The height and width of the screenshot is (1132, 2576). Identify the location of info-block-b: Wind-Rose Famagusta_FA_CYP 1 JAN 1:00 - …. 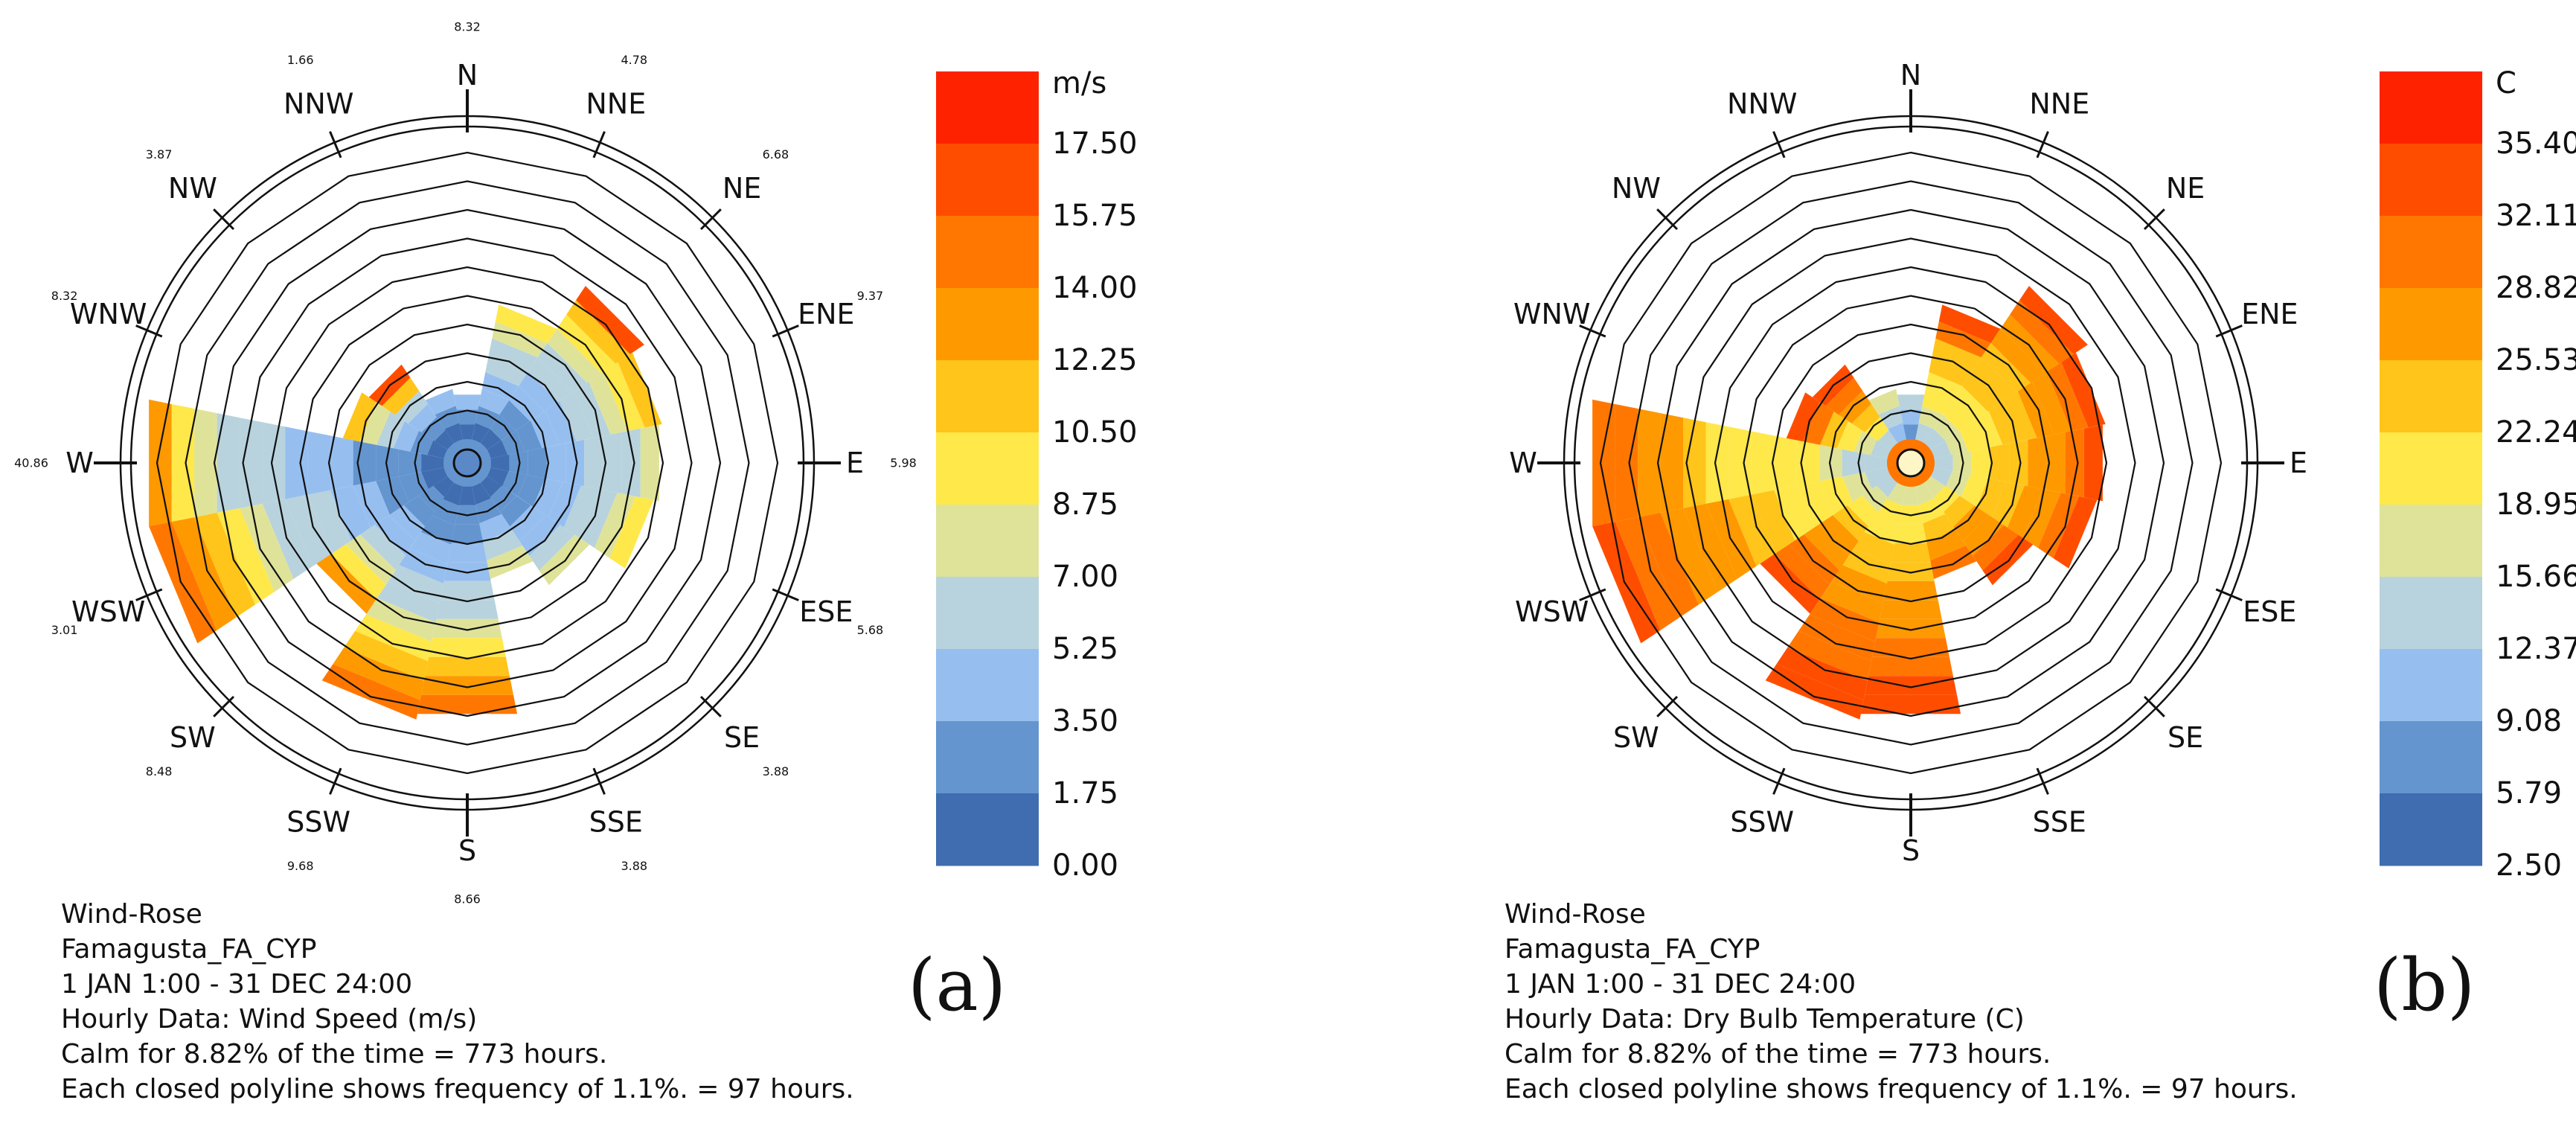
(1902, 1002).